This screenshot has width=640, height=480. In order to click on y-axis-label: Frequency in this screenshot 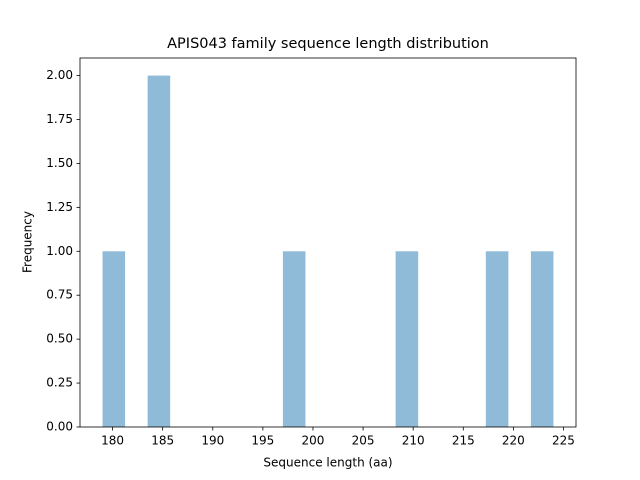, I will do `click(28, 242)`.